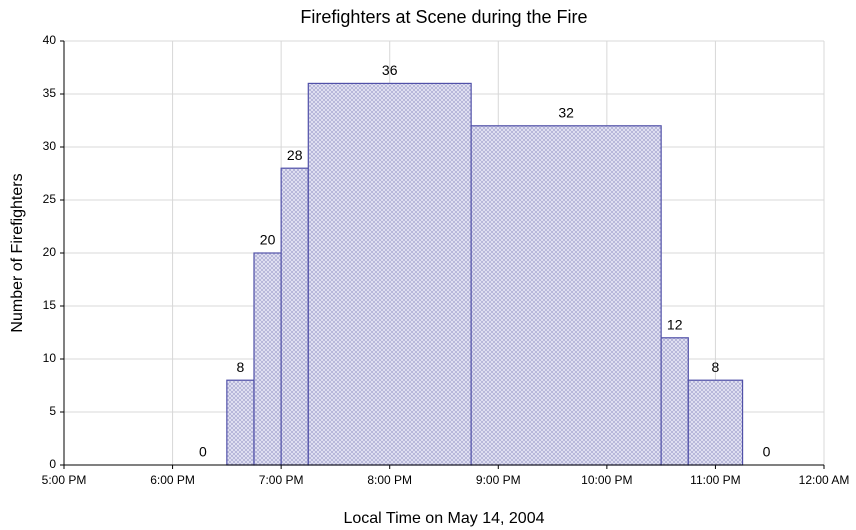  Describe the element at coordinates (824, 480) in the screenshot. I see `x-tick-label: 12:00 AM` at that location.